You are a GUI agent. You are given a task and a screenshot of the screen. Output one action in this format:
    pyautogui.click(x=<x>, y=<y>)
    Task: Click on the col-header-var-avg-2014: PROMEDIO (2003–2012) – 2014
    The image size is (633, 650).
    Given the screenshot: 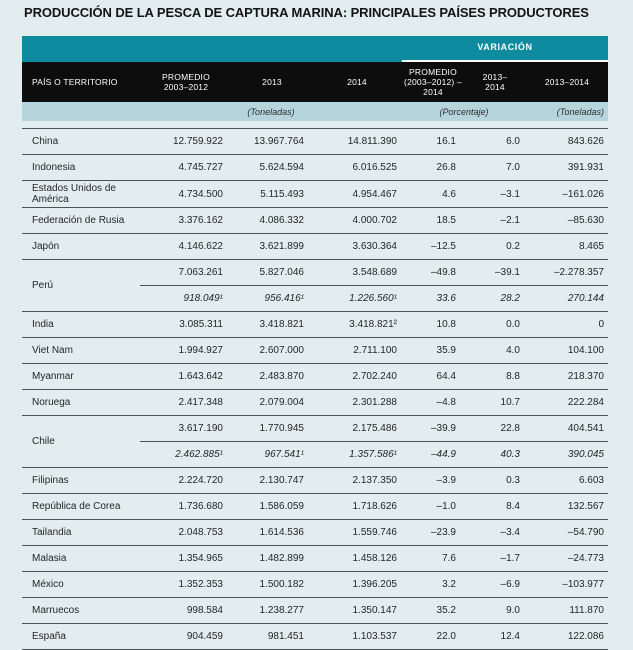 What is the action you would take?
    pyautogui.click(x=433, y=82)
    